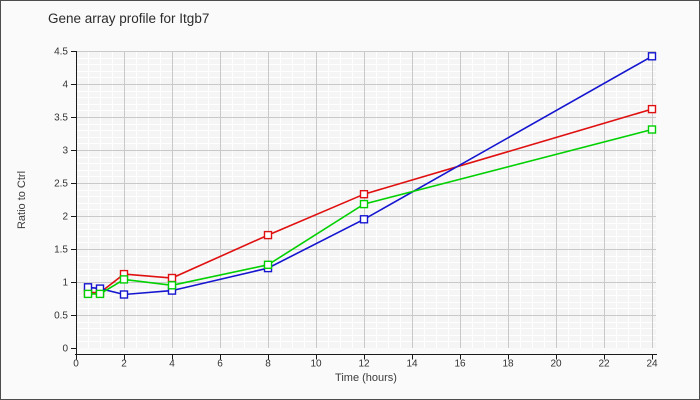  What do you see at coordinates (76, 364) in the screenshot?
I see `x-tick-label: 0` at bounding box center [76, 364].